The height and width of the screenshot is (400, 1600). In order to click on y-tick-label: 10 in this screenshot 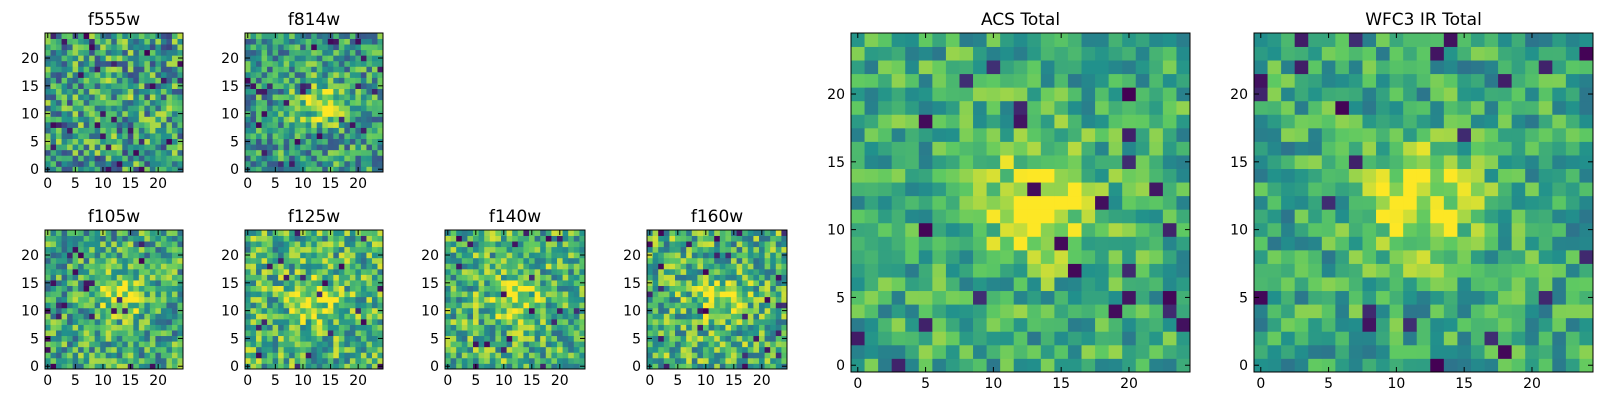, I will do `click(30, 115)`.